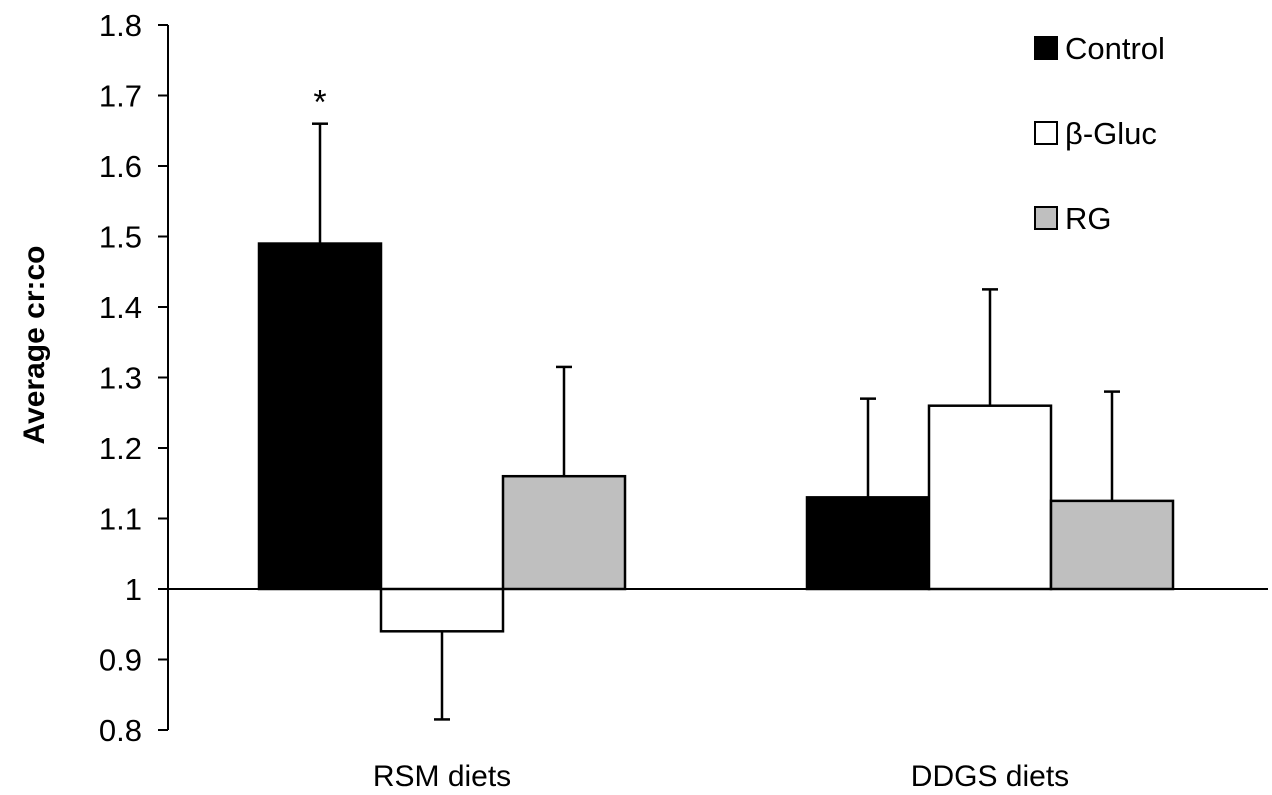 This screenshot has width=1272, height=795. What do you see at coordinates (990, 497) in the screenshot?
I see `bar--gluc-2` at bounding box center [990, 497].